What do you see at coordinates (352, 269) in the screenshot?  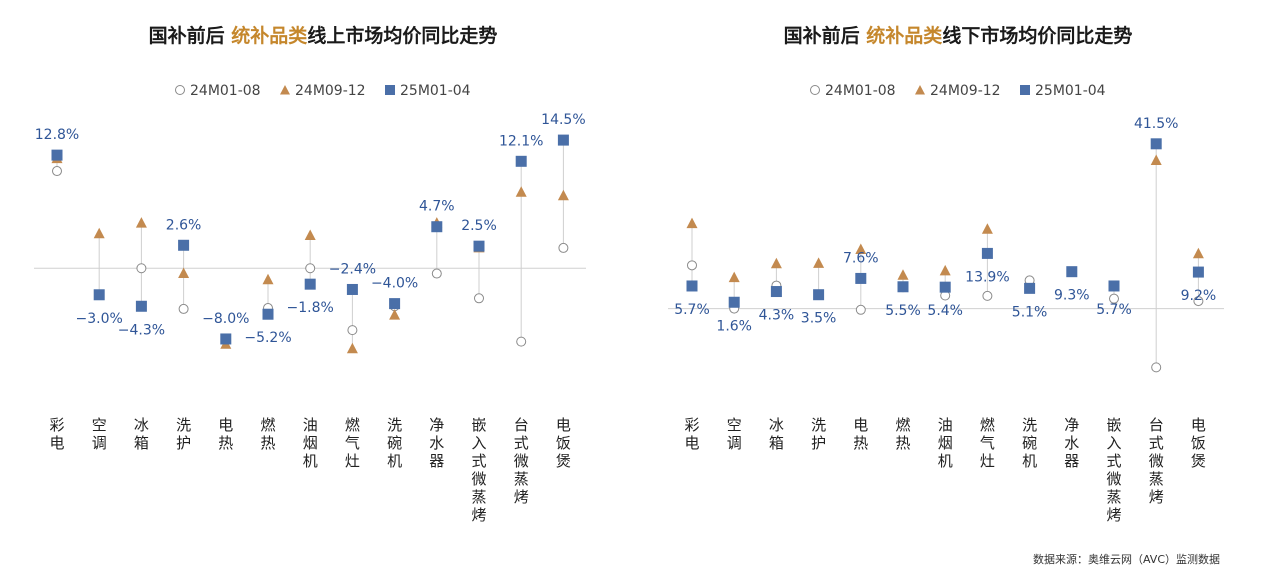 I see `data-label: −2.4%` at bounding box center [352, 269].